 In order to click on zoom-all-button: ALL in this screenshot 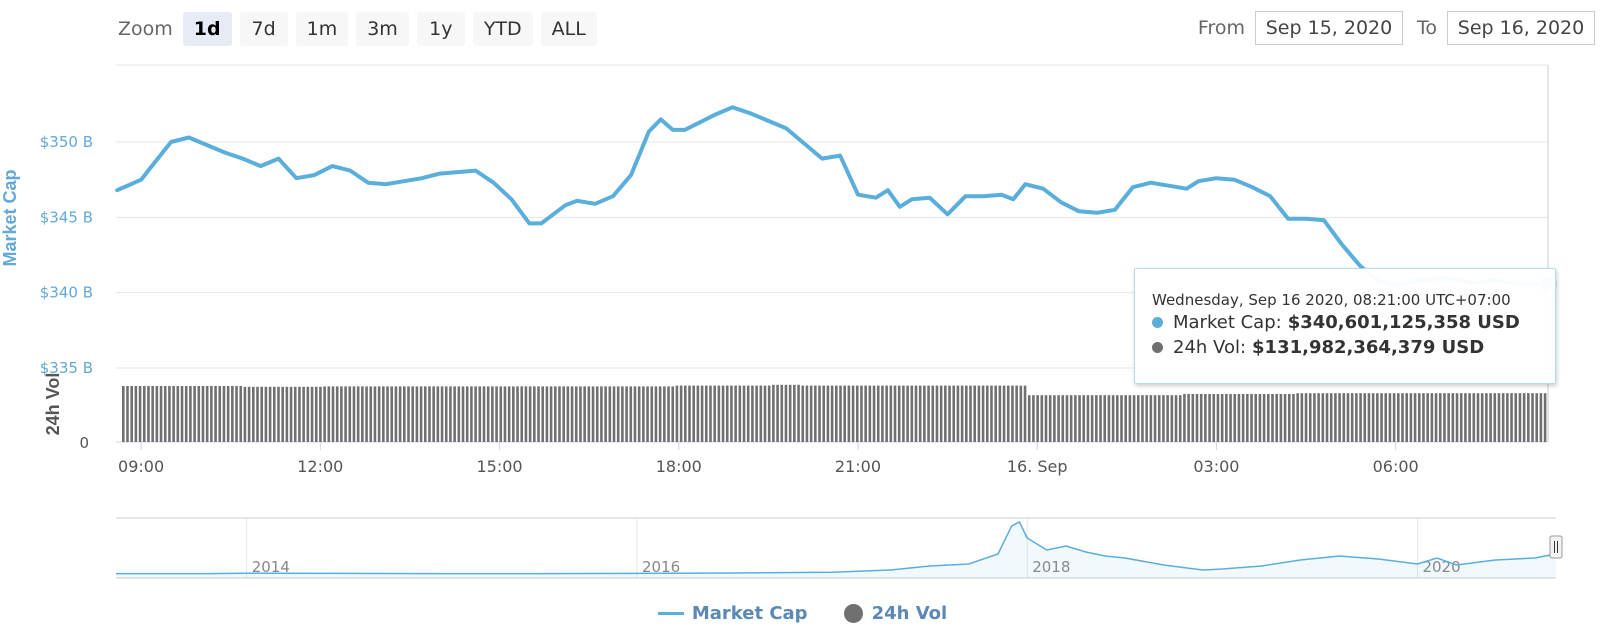, I will do `click(568, 29)`.